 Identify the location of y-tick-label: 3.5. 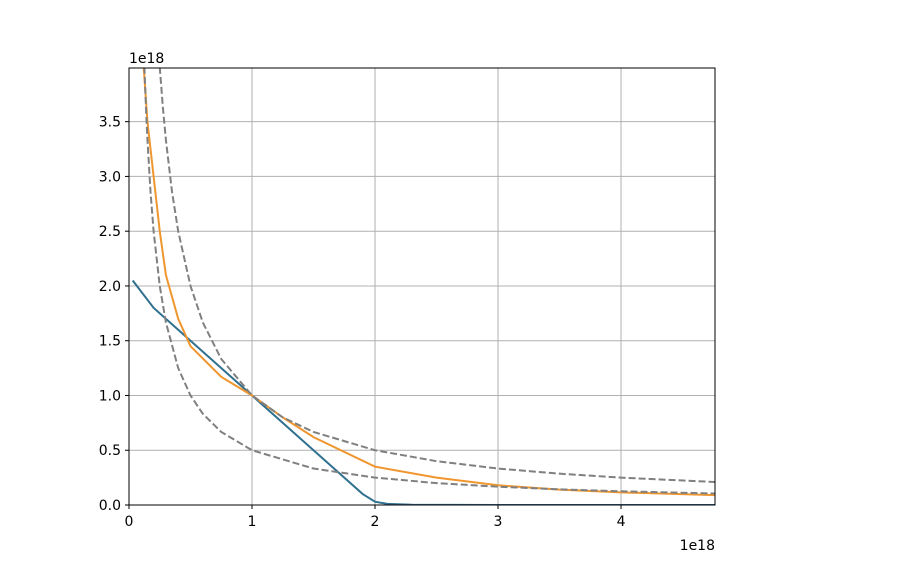
(110, 123).